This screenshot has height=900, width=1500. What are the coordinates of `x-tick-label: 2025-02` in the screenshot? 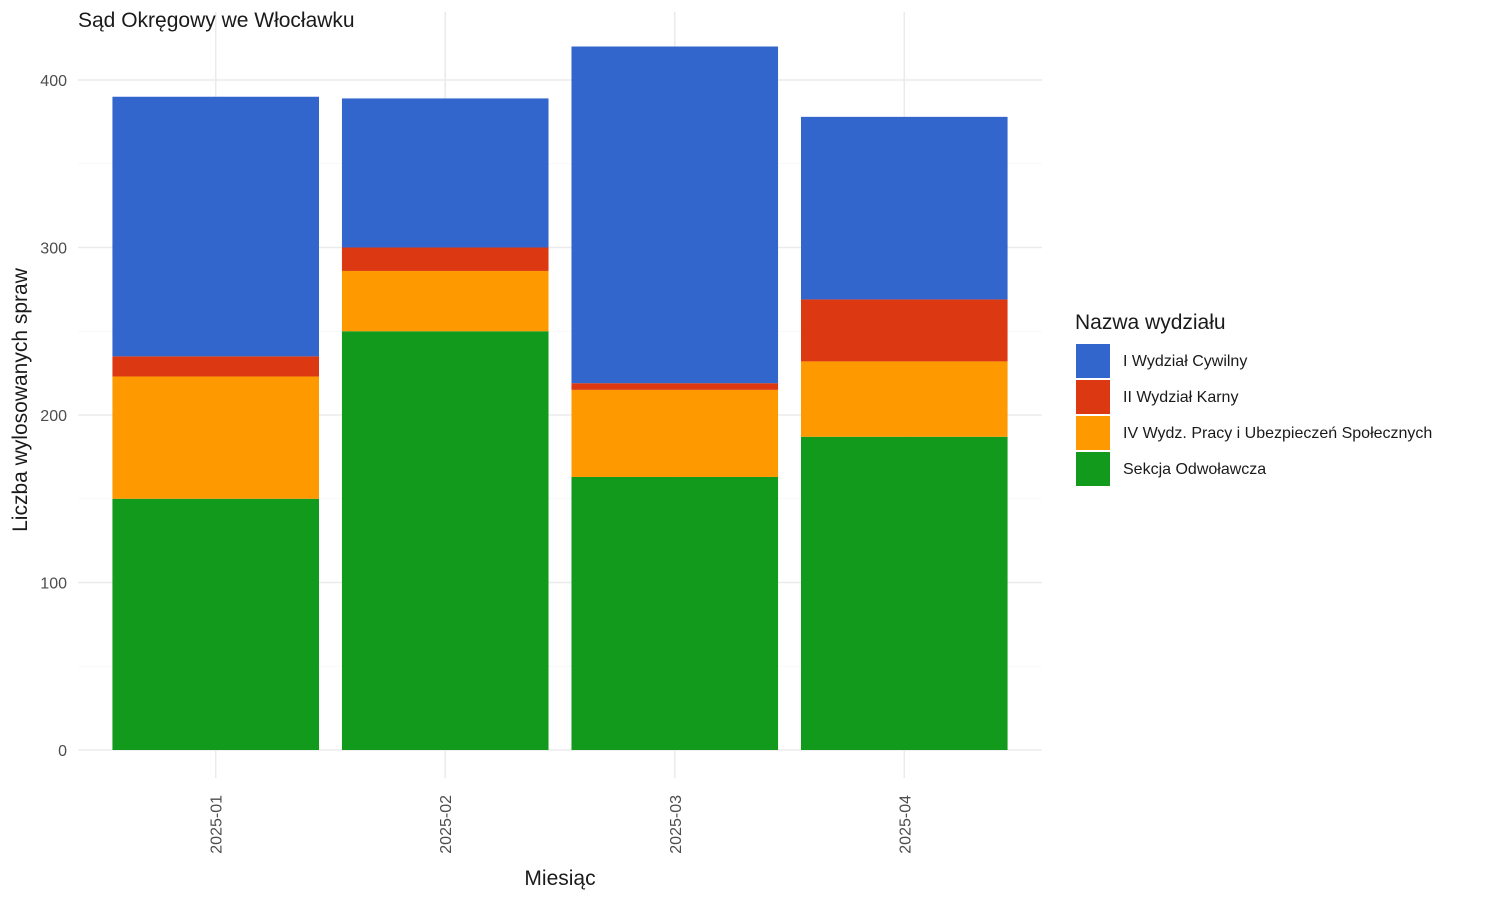 It's located at (446, 824).